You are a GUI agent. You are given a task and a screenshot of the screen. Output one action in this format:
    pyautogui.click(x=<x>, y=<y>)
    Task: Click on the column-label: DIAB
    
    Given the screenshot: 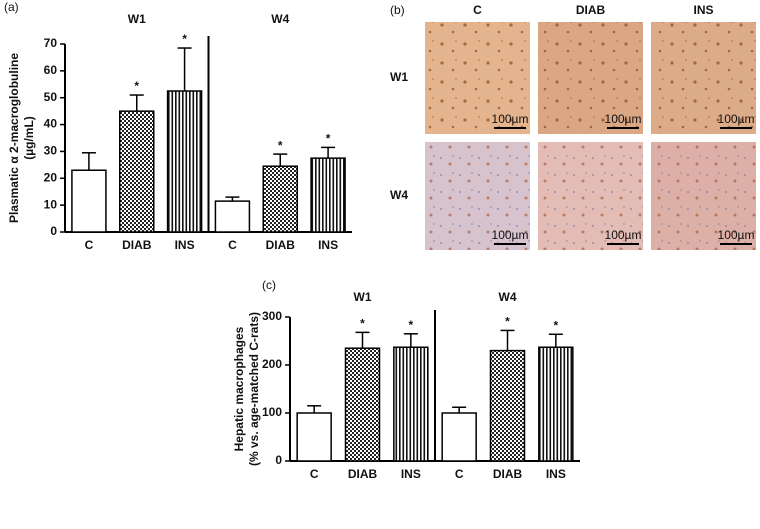 What is the action you would take?
    pyautogui.click(x=591, y=10)
    